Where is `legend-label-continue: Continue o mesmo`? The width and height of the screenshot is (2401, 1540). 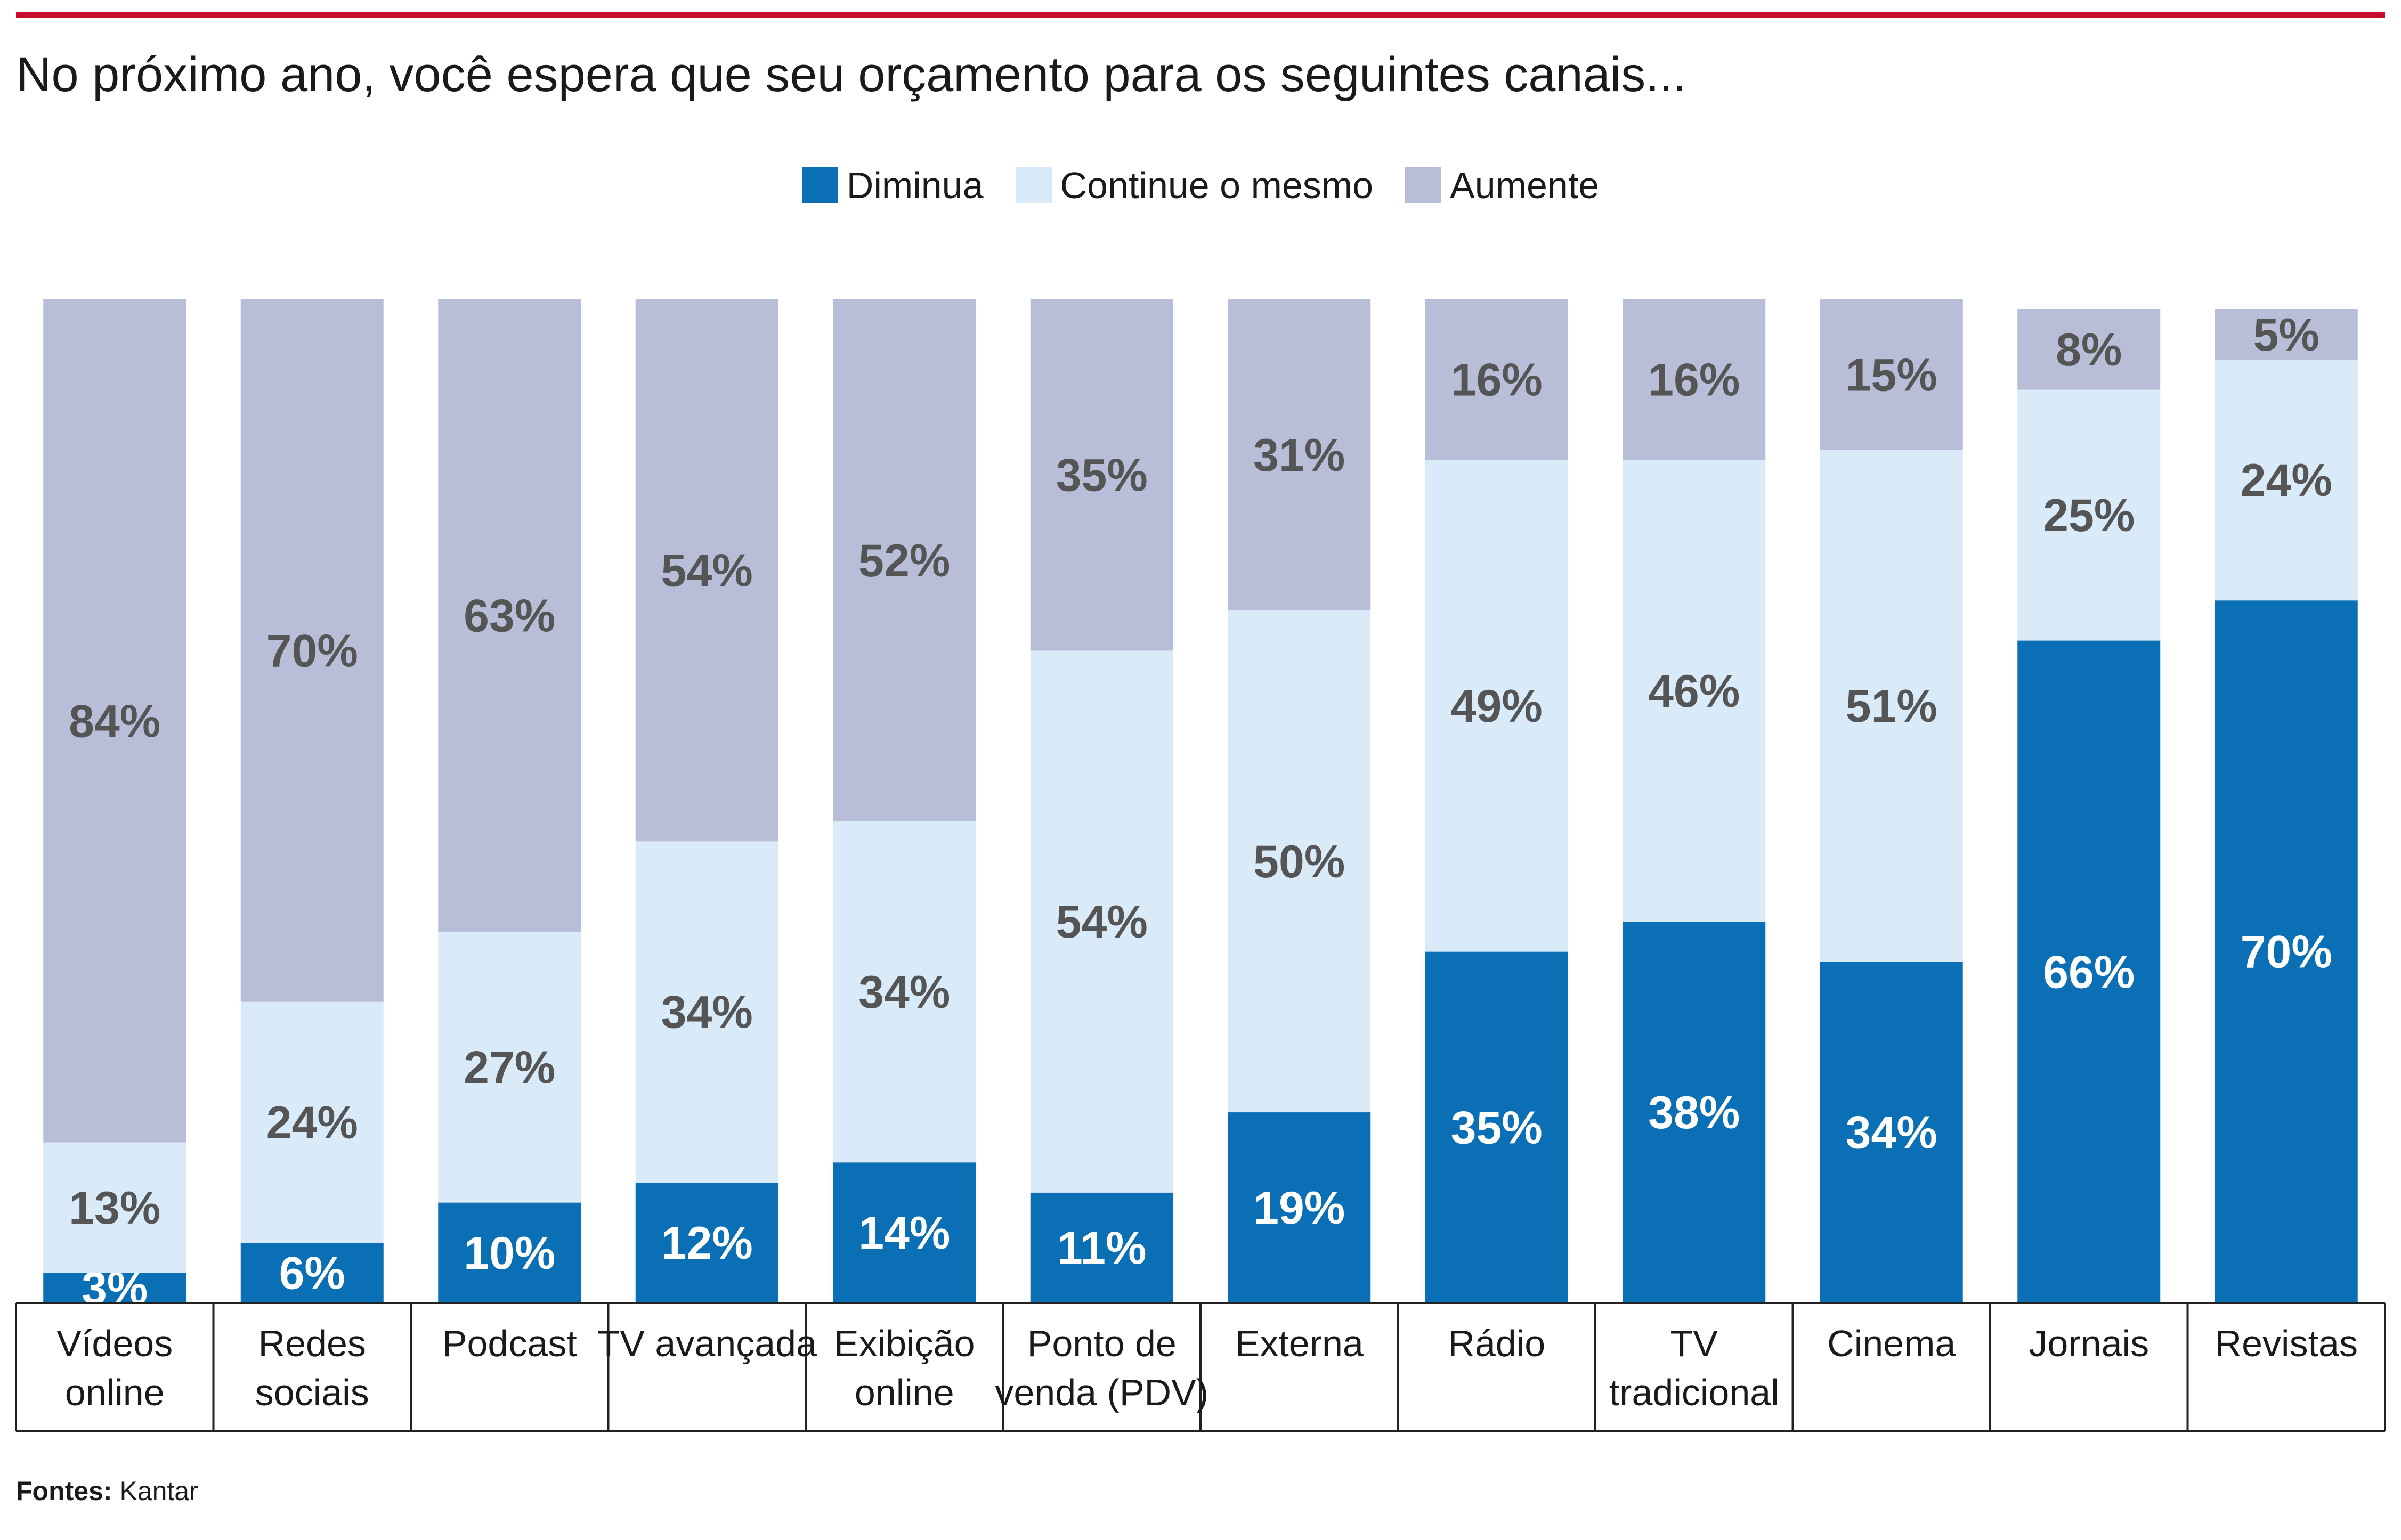
legend-label-continue: Continue o mesmo is located at coordinates (1217, 185).